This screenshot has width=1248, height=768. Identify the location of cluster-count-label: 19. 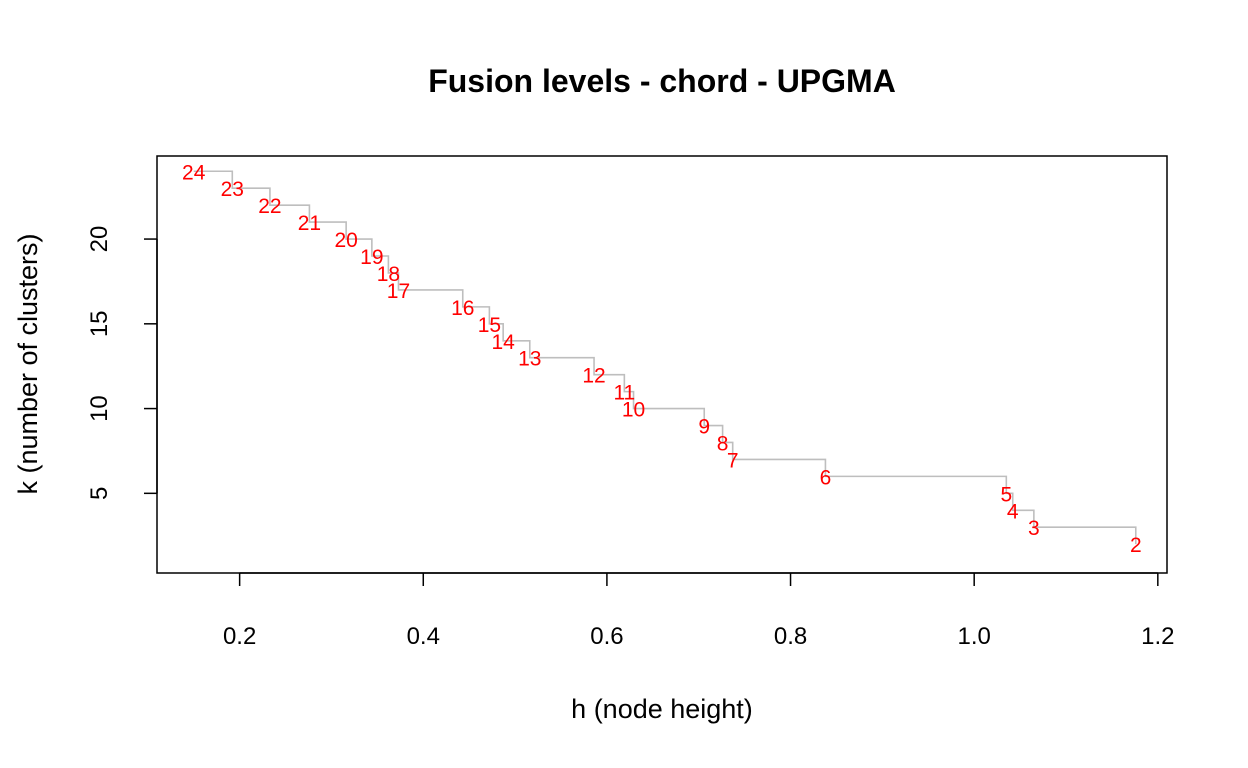
(371, 257).